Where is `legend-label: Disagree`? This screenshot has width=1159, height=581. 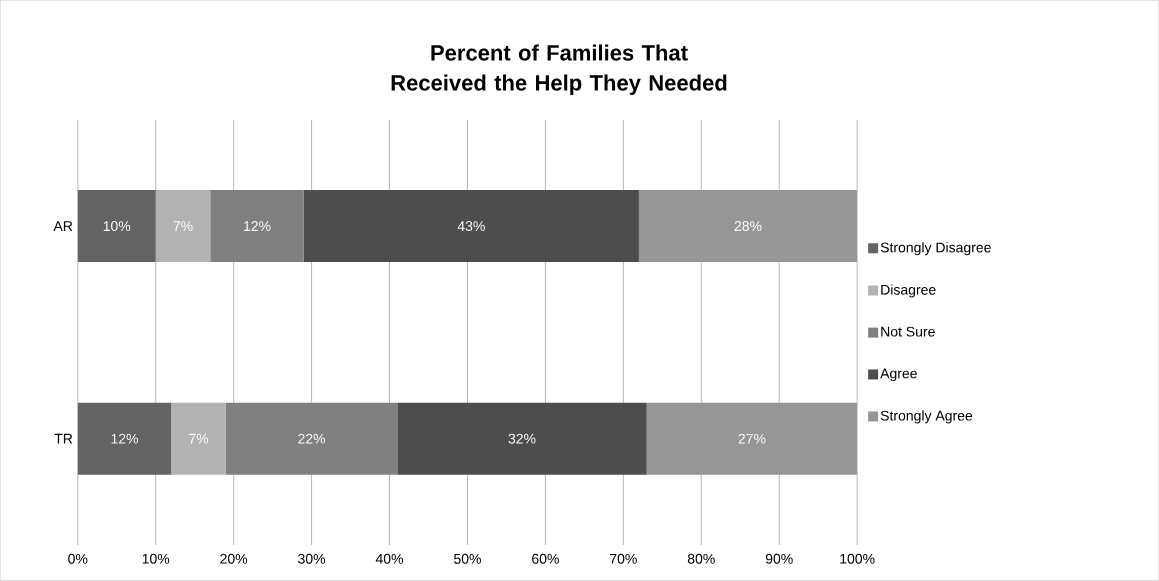 legend-label: Disagree is located at coordinates (908, 291).